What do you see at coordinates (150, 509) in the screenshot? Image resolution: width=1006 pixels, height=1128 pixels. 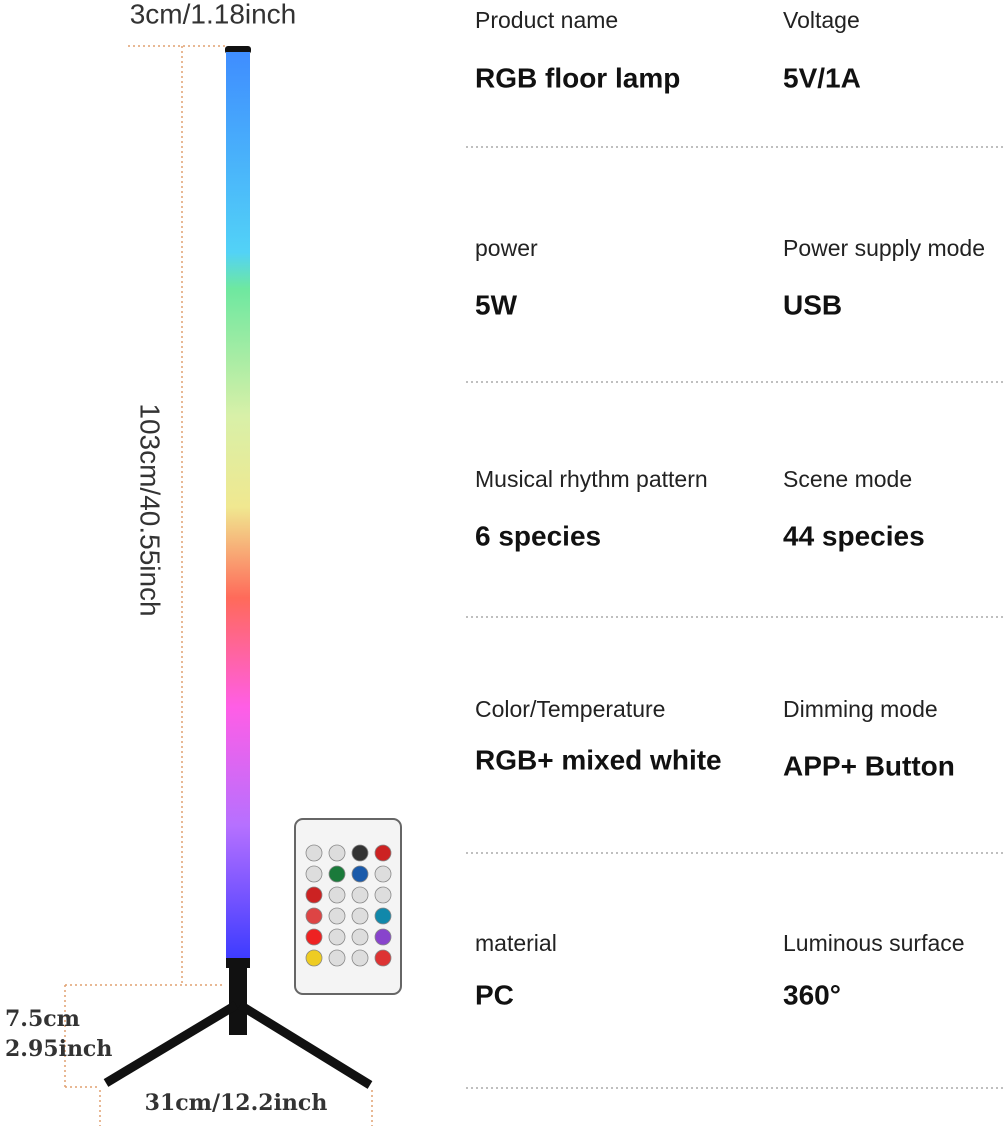 I see `height-label: 103cm/40.55inch` at bounding box center [150, 509].